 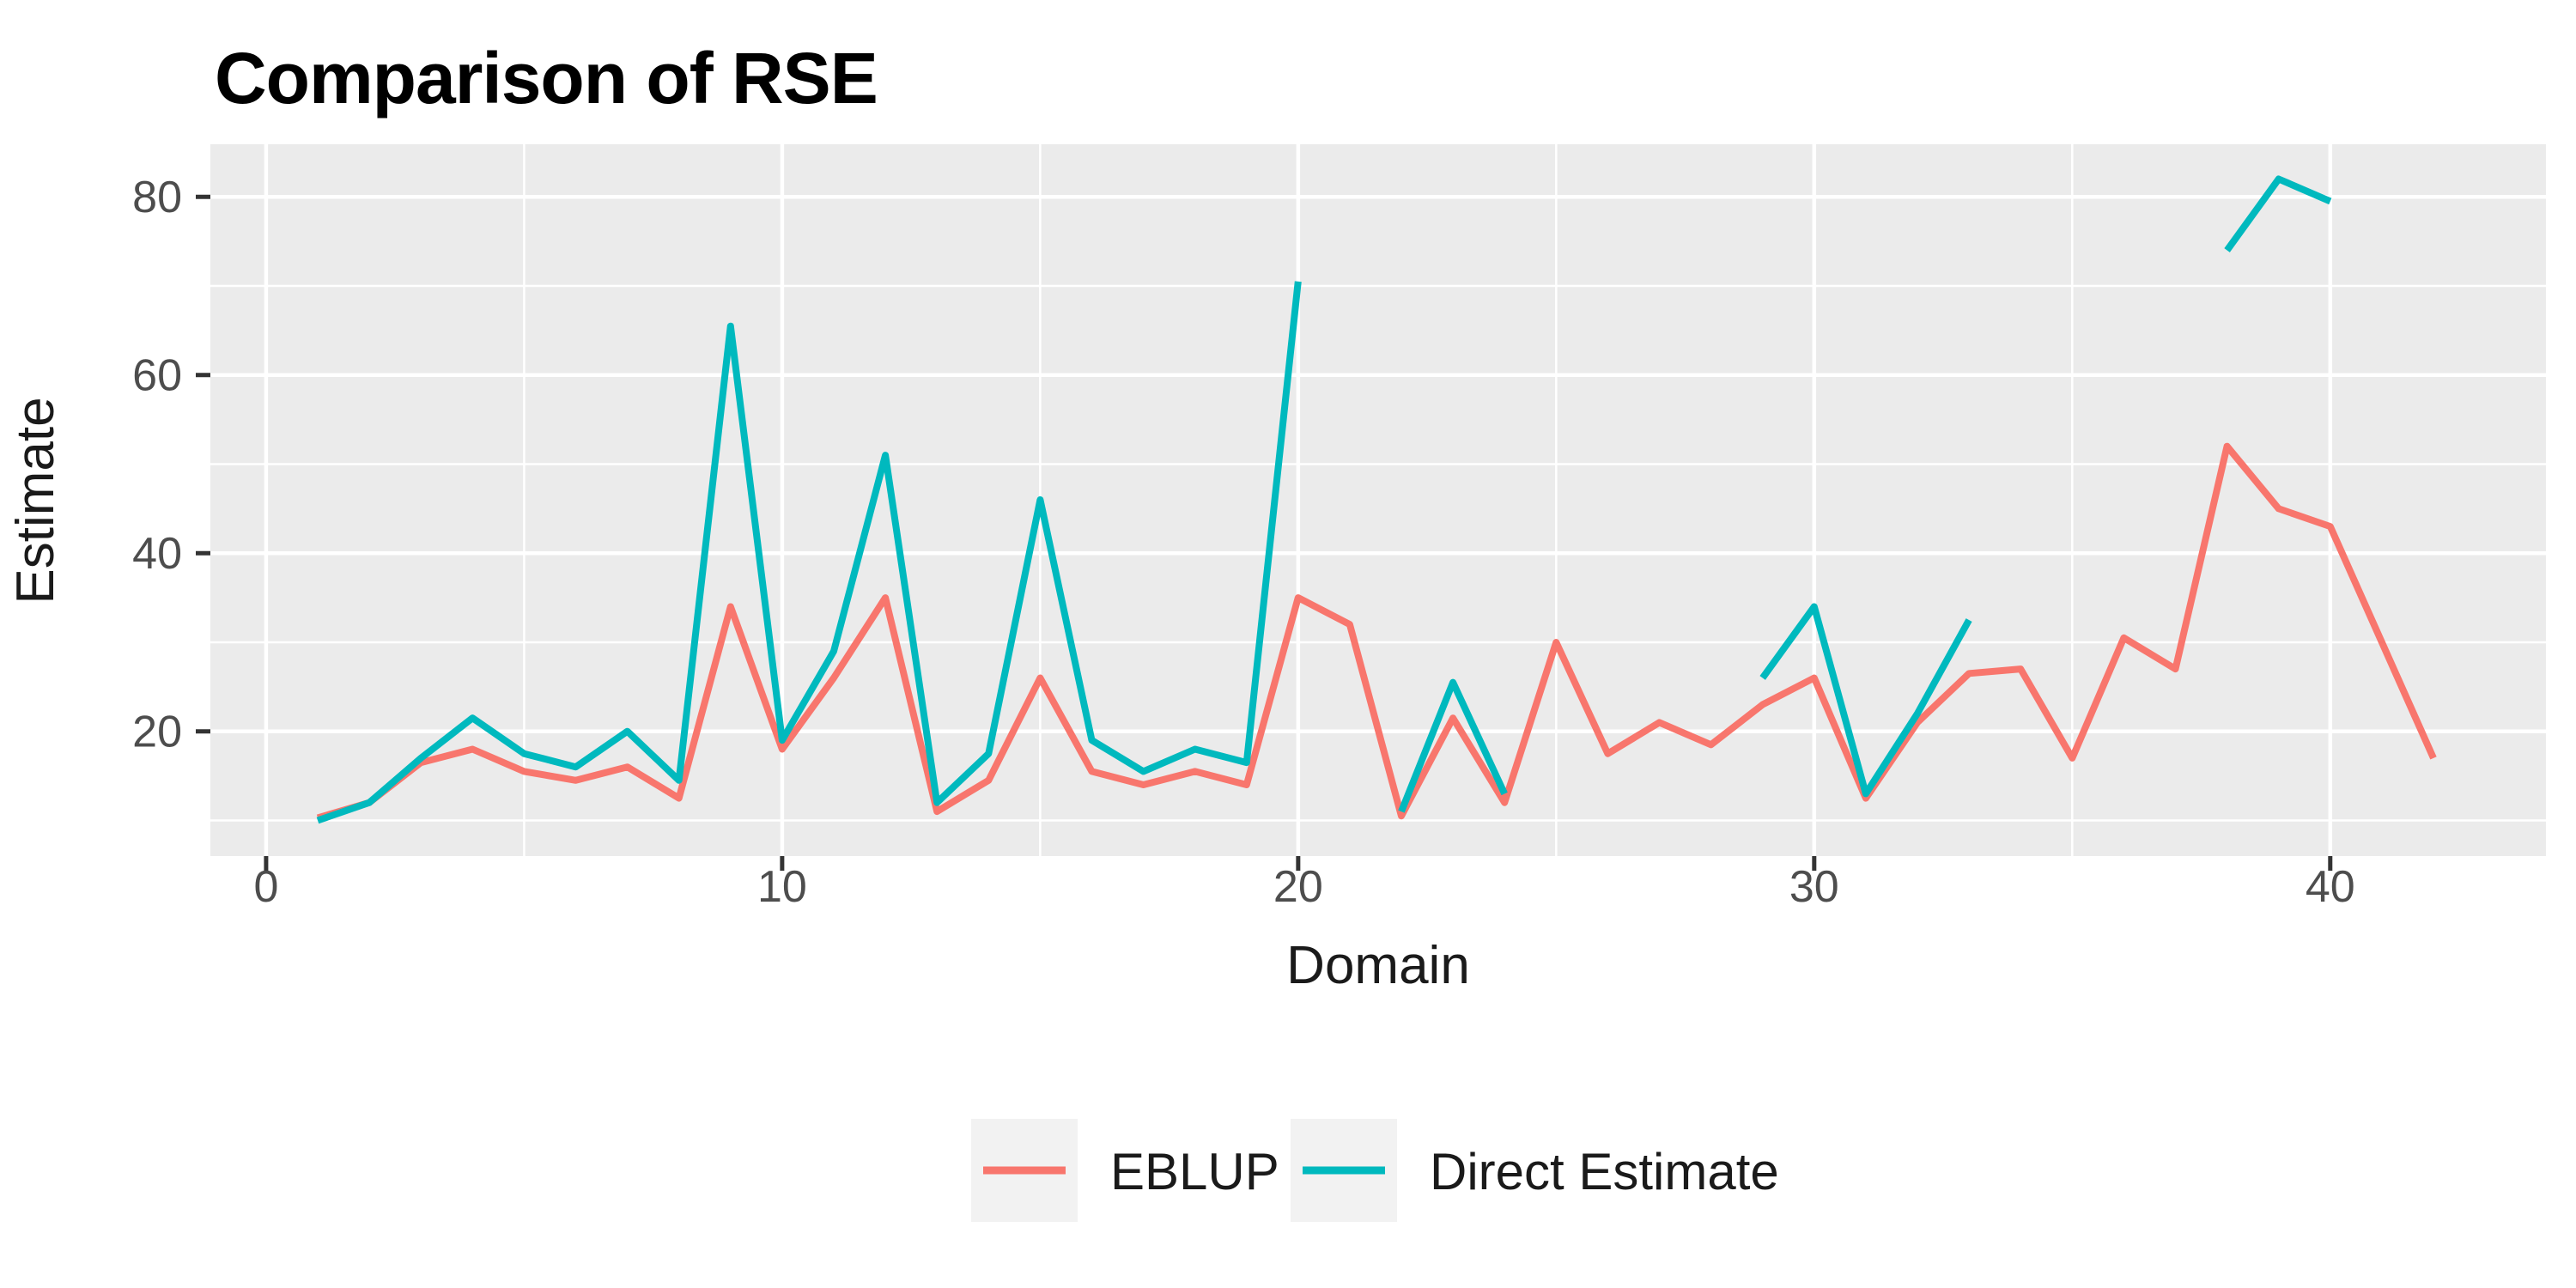 I want to click on x-axis-title: Domain, so click(x=1378, y=965).